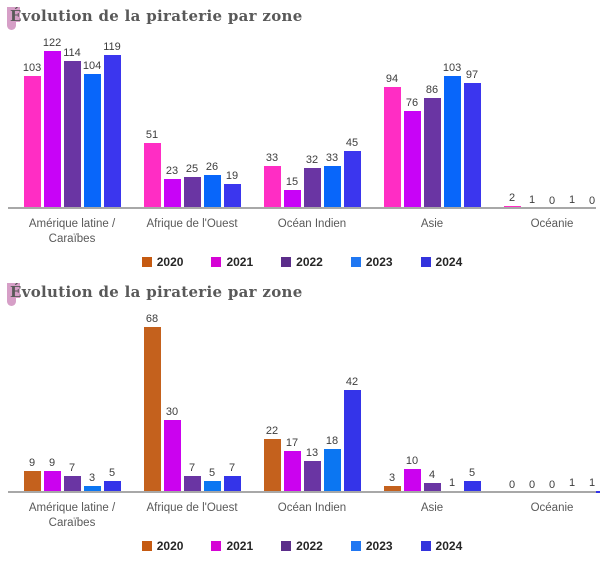 Image resolution: width=600 pixels, height=562 pixels. I want to click on bar-column: 104, so click(92, 134).